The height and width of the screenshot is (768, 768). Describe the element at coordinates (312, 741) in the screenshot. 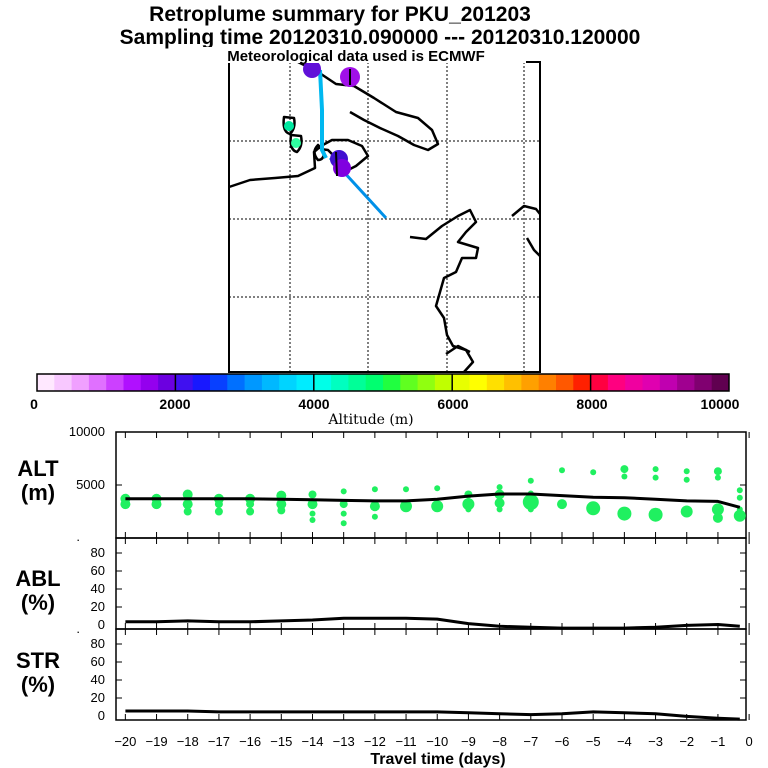

I see `x-tick-label: −14` at that location.